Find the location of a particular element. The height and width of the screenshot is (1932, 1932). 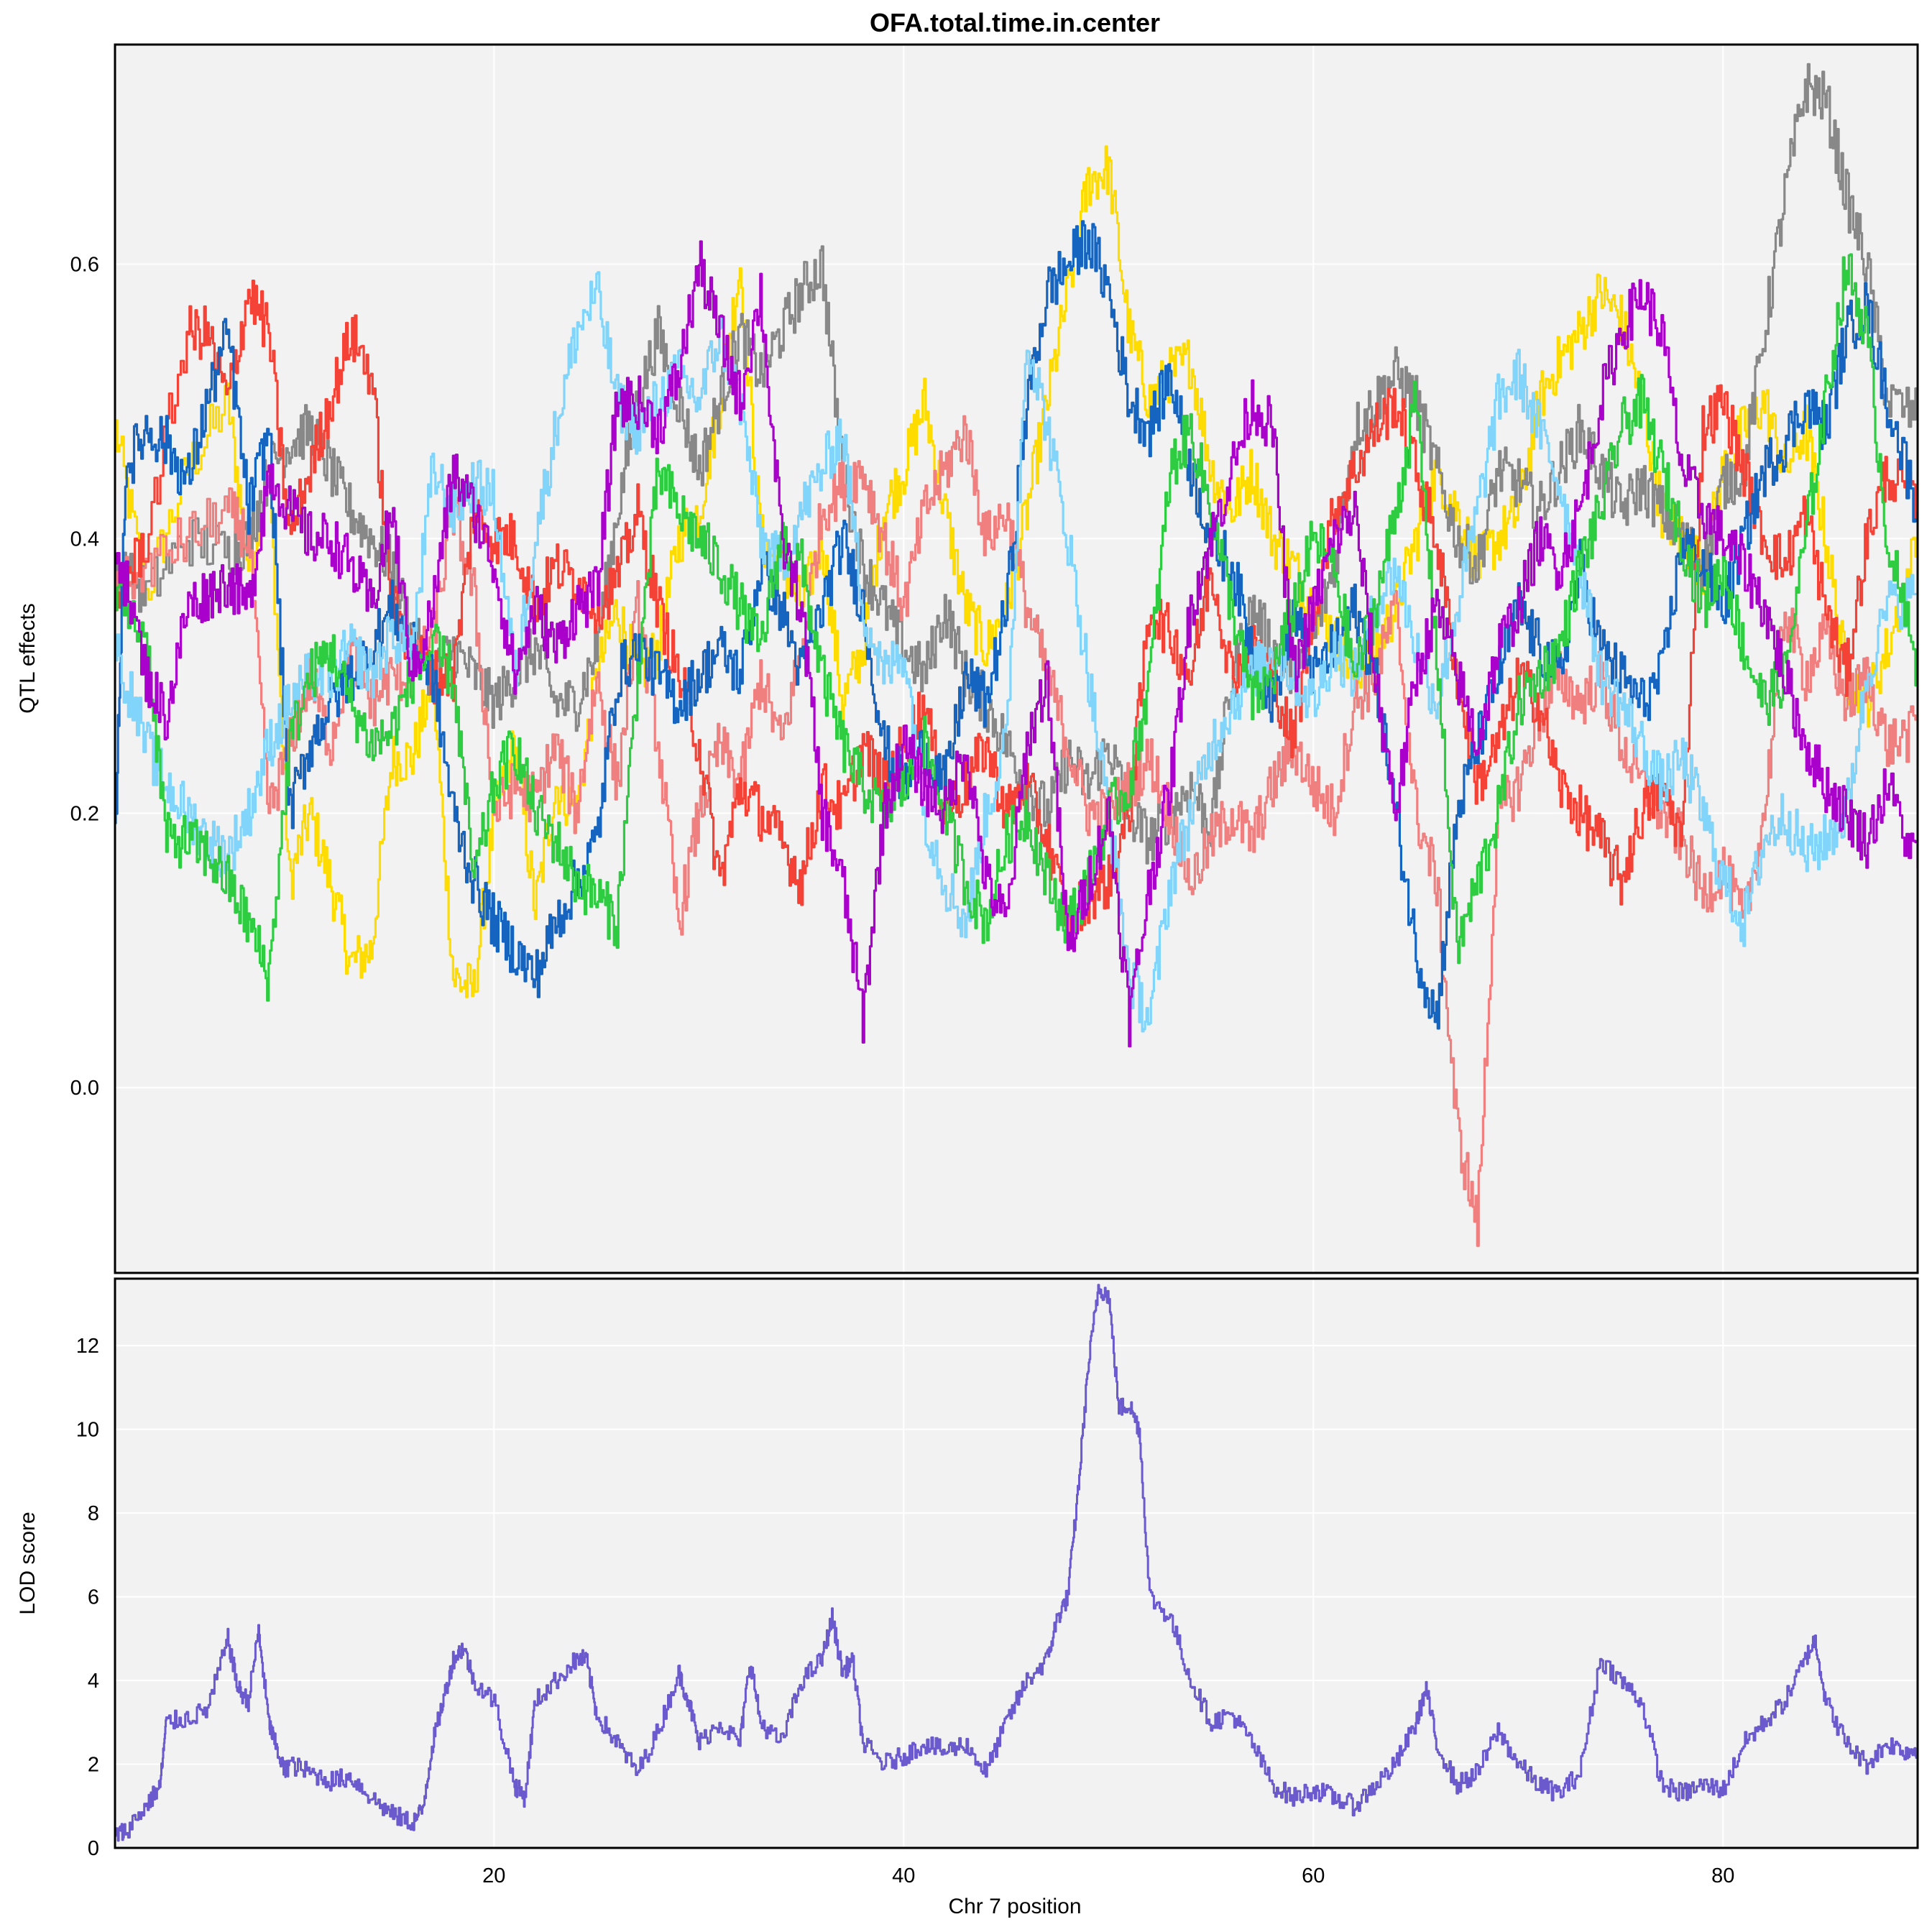

lod-y-tick-label: 2 is located at coordinates (93, 1765).